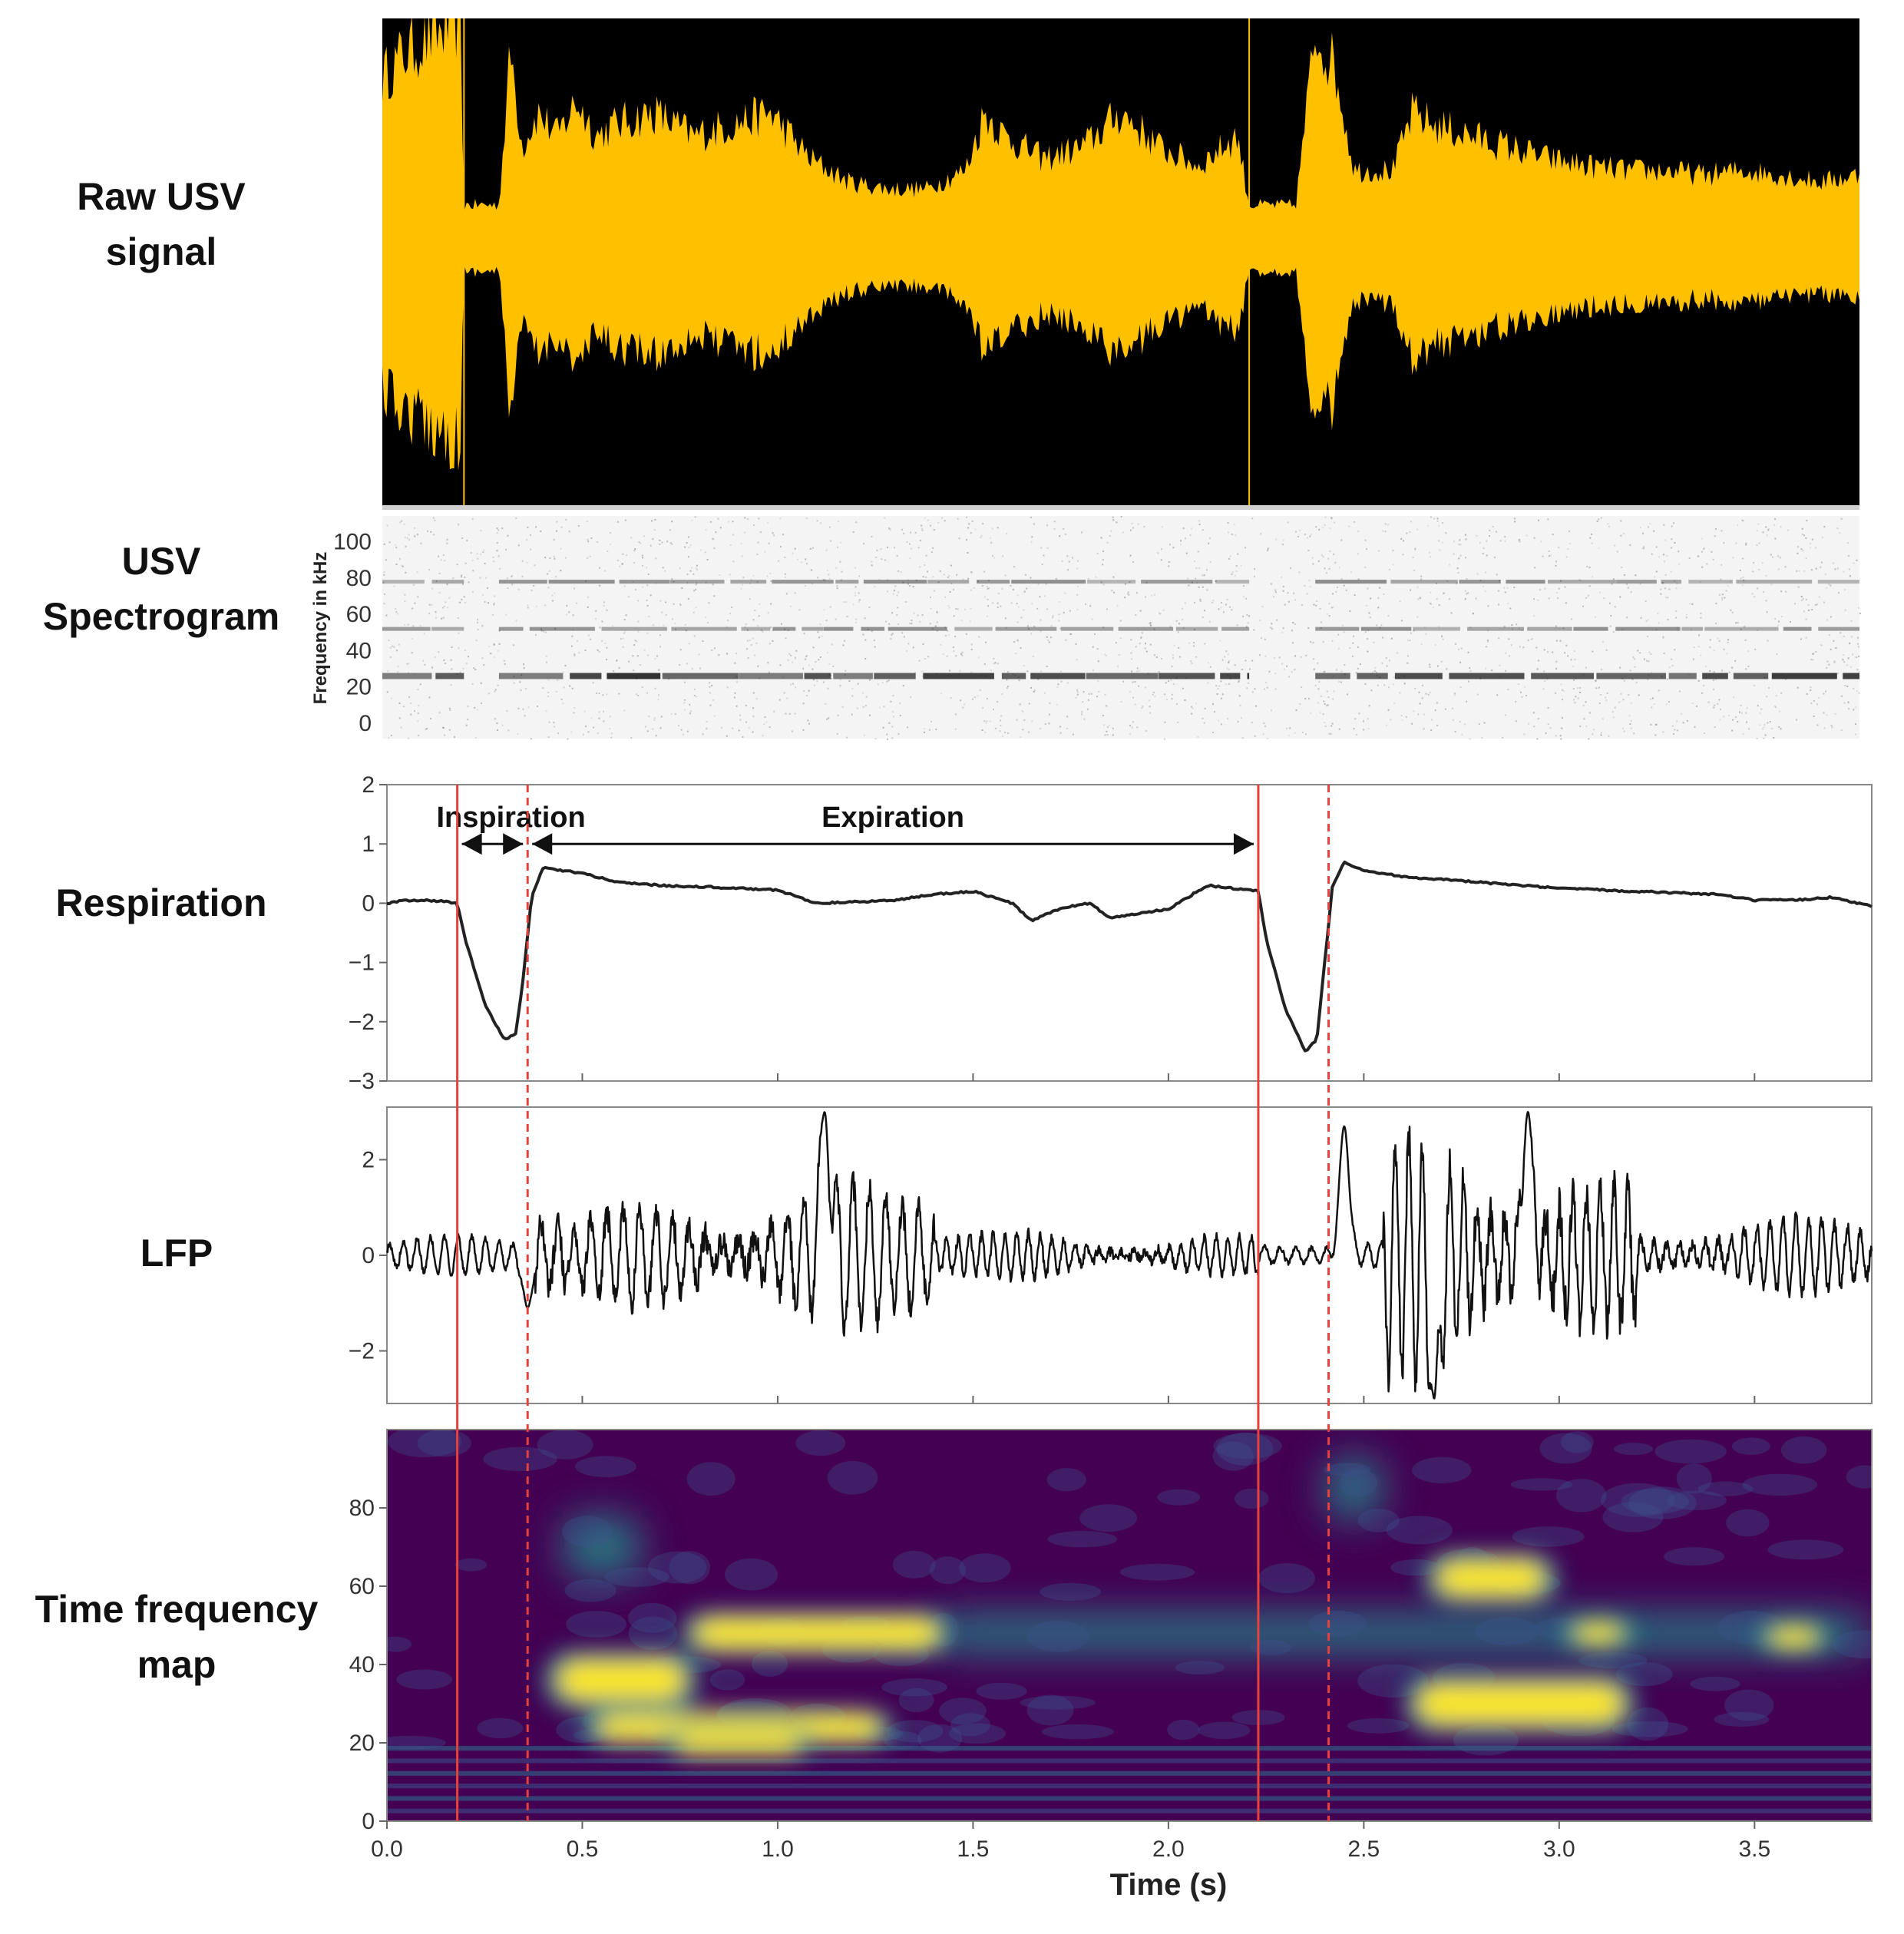 This screenshot has height=1934, width=1904. I want to click on tf-y-tick-40: 40, so click(362, 1665).